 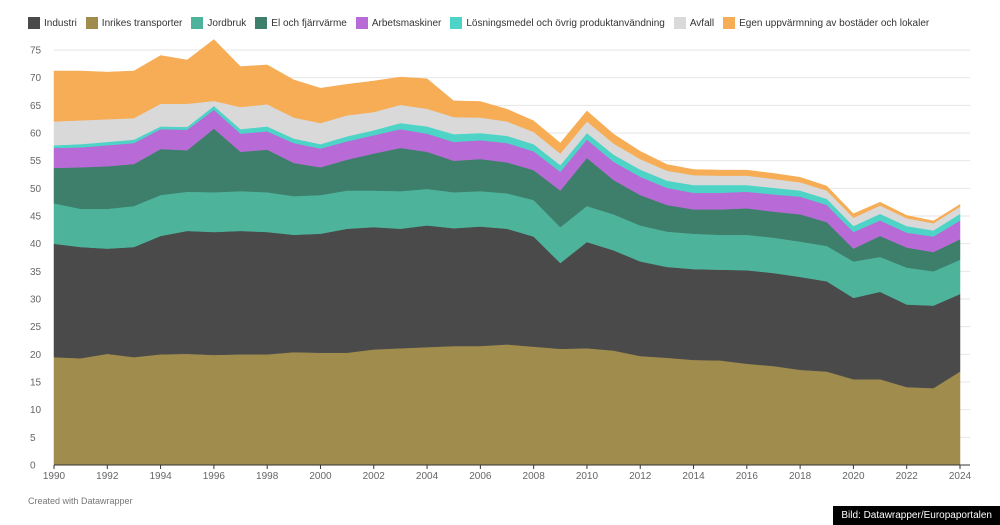 What do you see at coordinates (427, 476) in the screenshot?
I see `x-tick-label-2004: 2004` at bounding box center [427, 476].